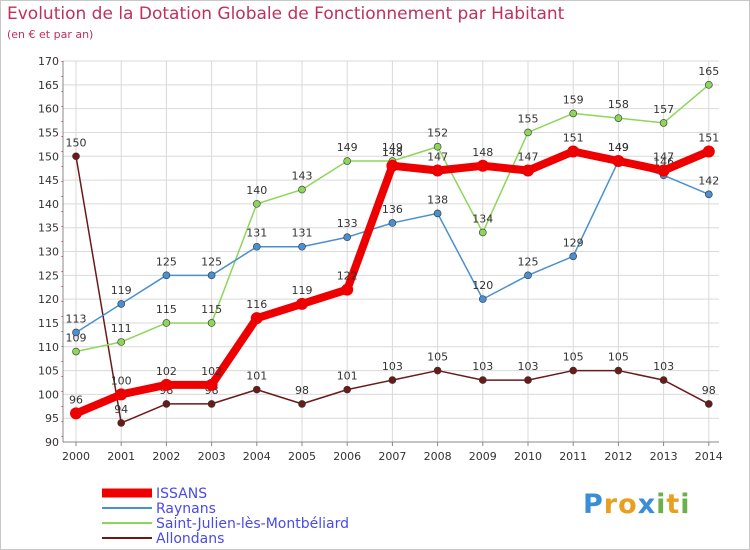 This screenshot has height=550, width=750. I want to click on data-label-saint-julien-l-s-montb-liard: 158, so click(618, 104).